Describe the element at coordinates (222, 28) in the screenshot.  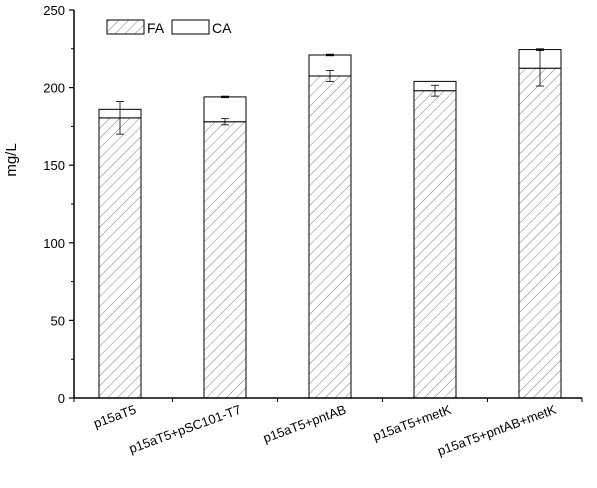
I see `legend-label-ca: CA` at that location.